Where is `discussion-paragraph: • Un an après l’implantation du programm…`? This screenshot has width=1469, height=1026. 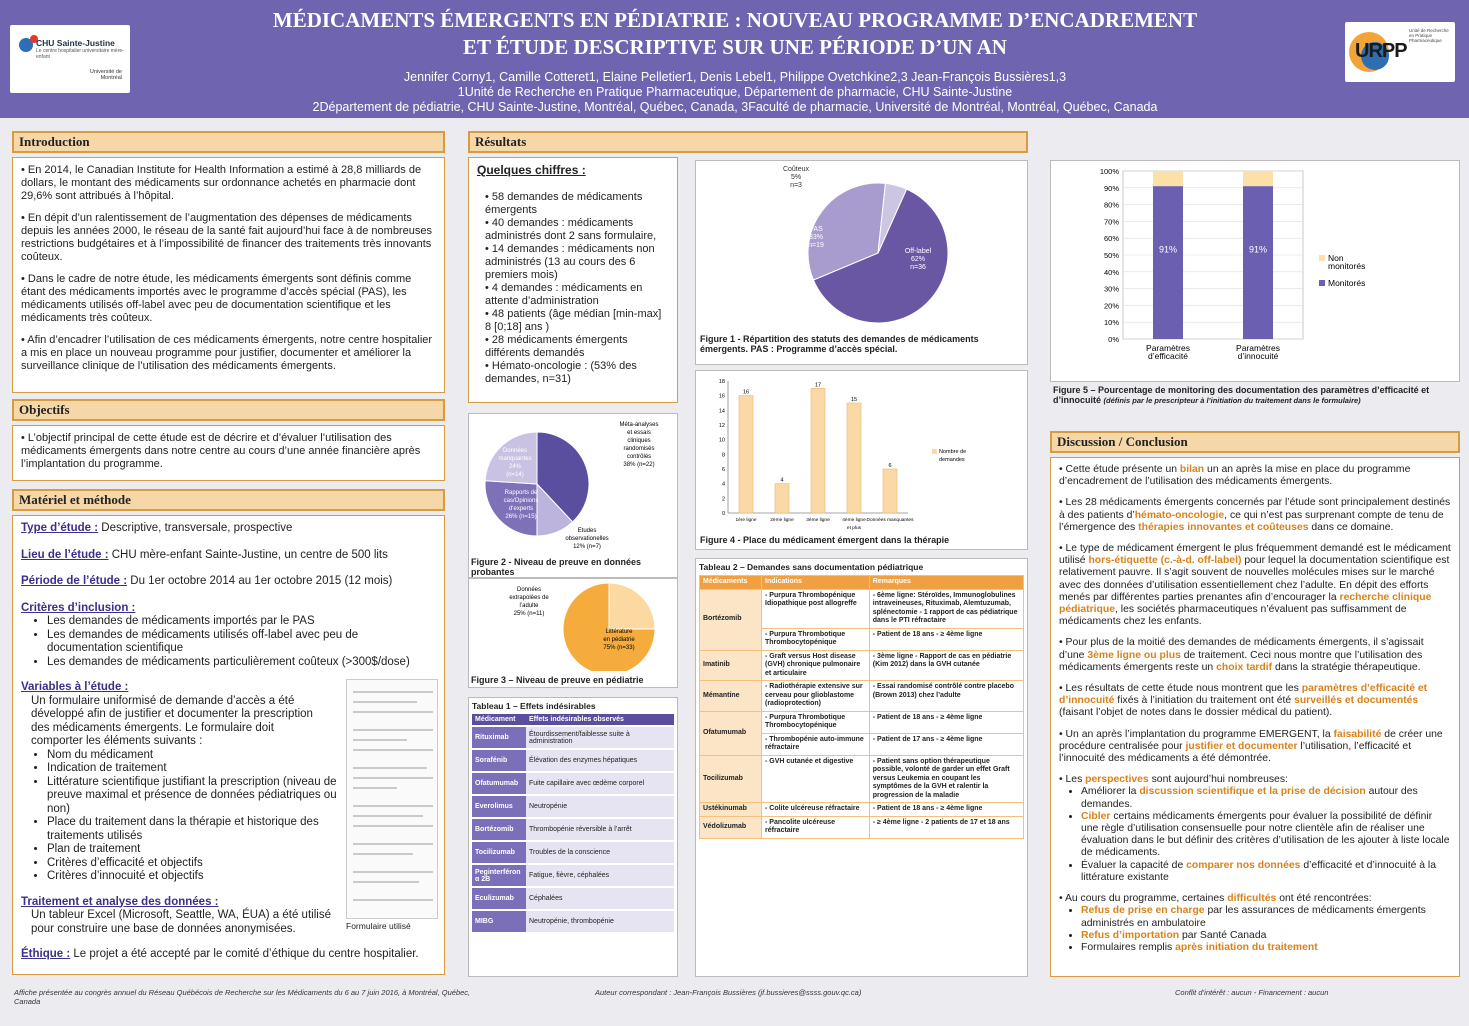
discussion-paragraph: • Un an après l’implantation du programm… is located at coordinates (1251, 746).